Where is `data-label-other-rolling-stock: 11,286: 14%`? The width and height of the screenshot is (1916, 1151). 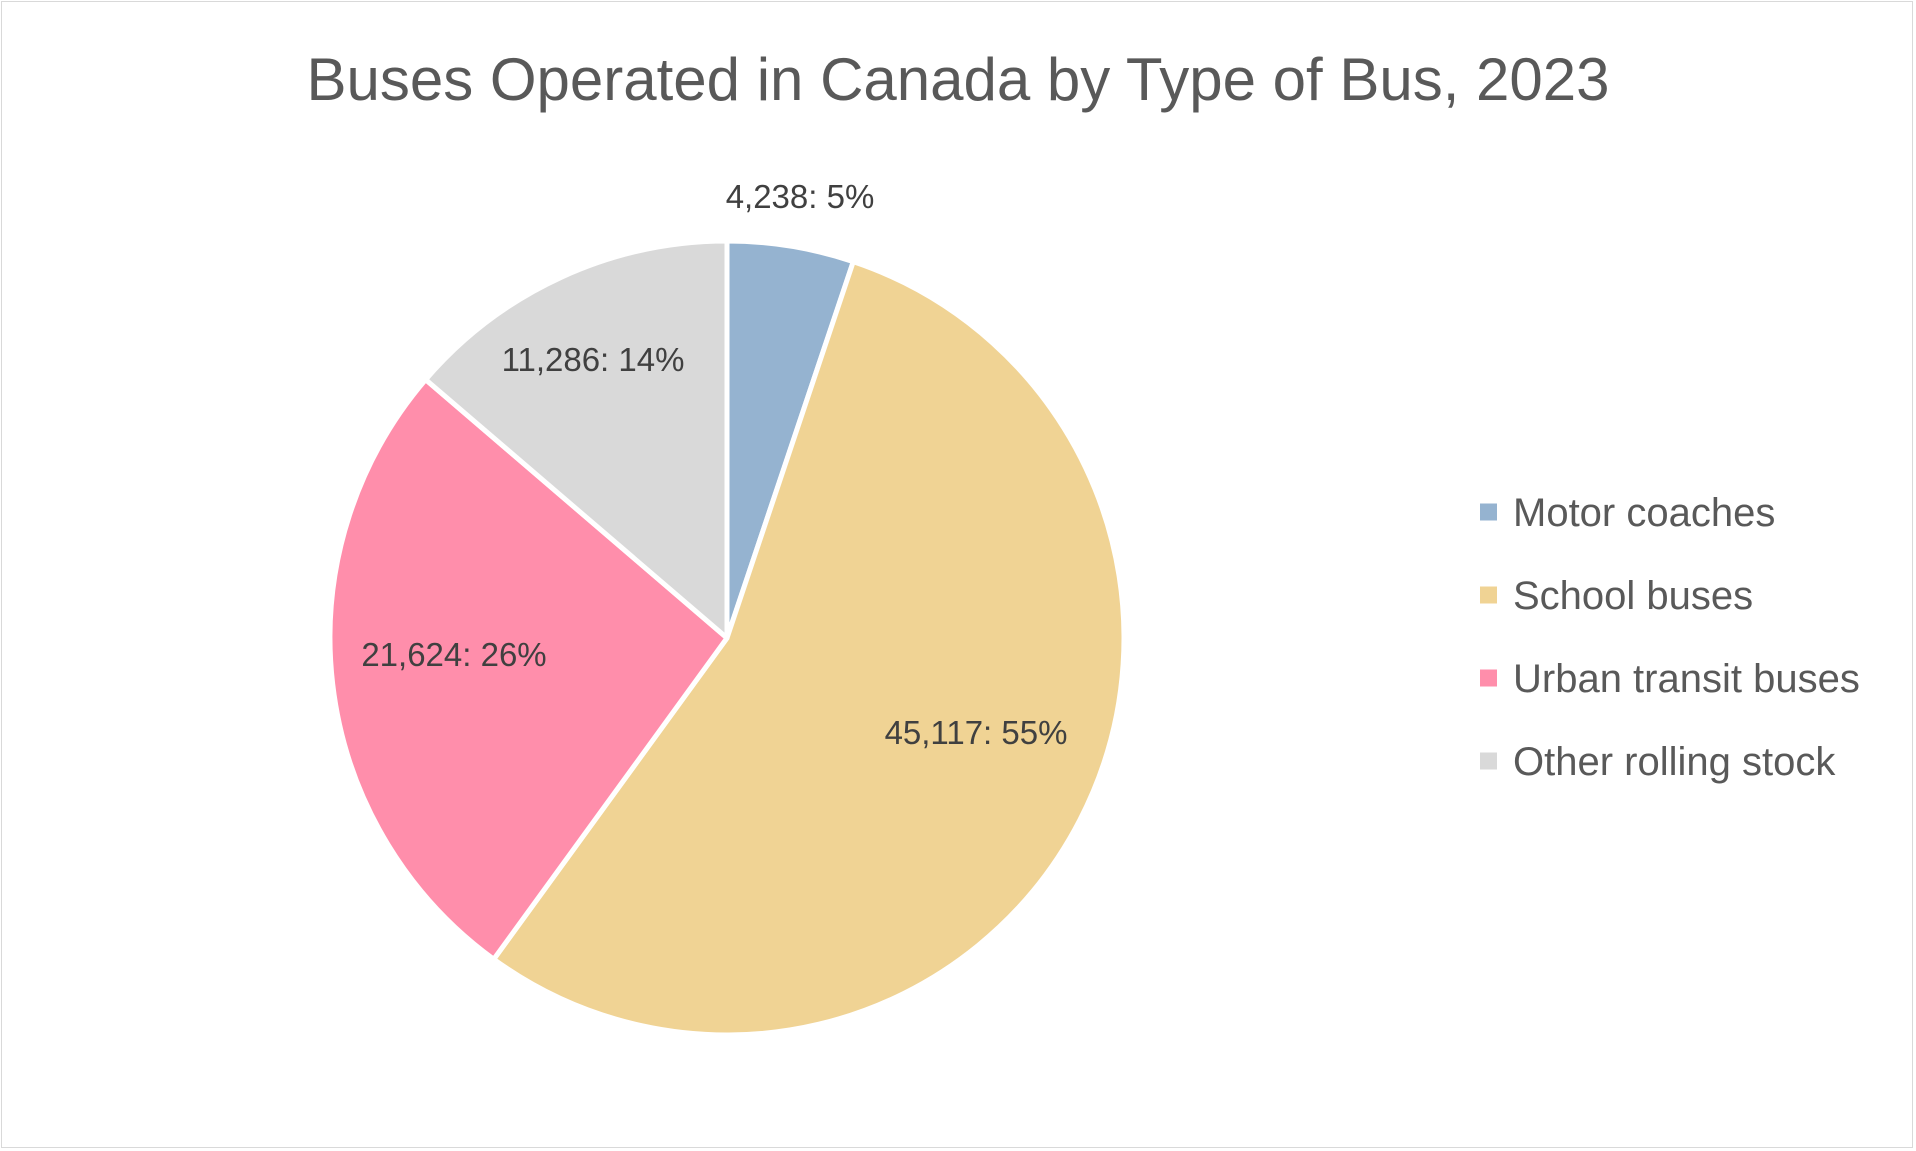
data-label-other-rolling-stock: 11,286: 14% is located at coordinates (593, 359).